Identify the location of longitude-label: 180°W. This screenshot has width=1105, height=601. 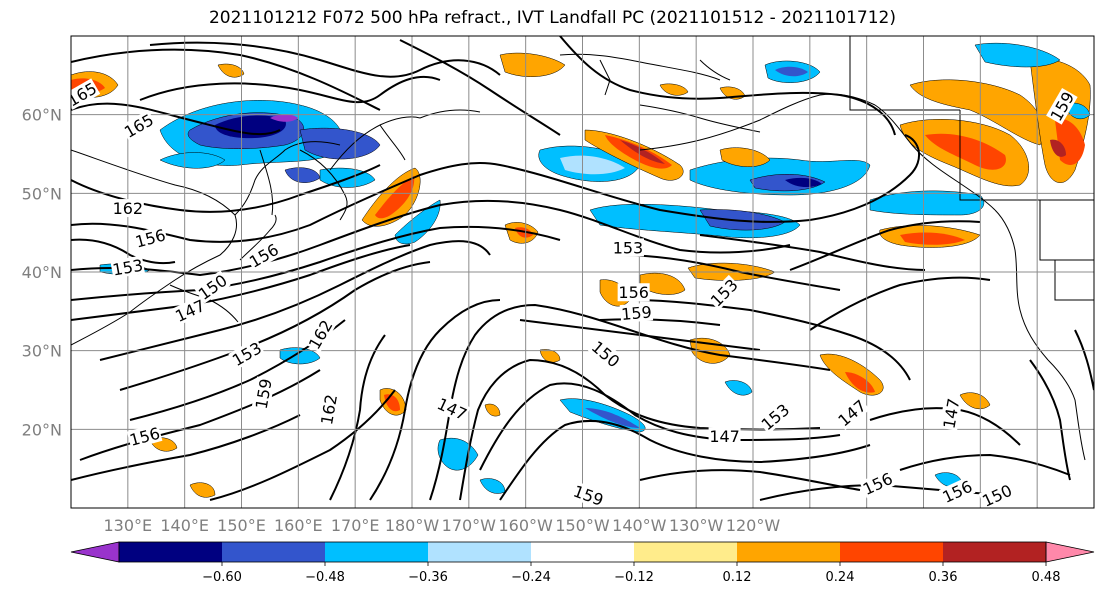
(412, 525).